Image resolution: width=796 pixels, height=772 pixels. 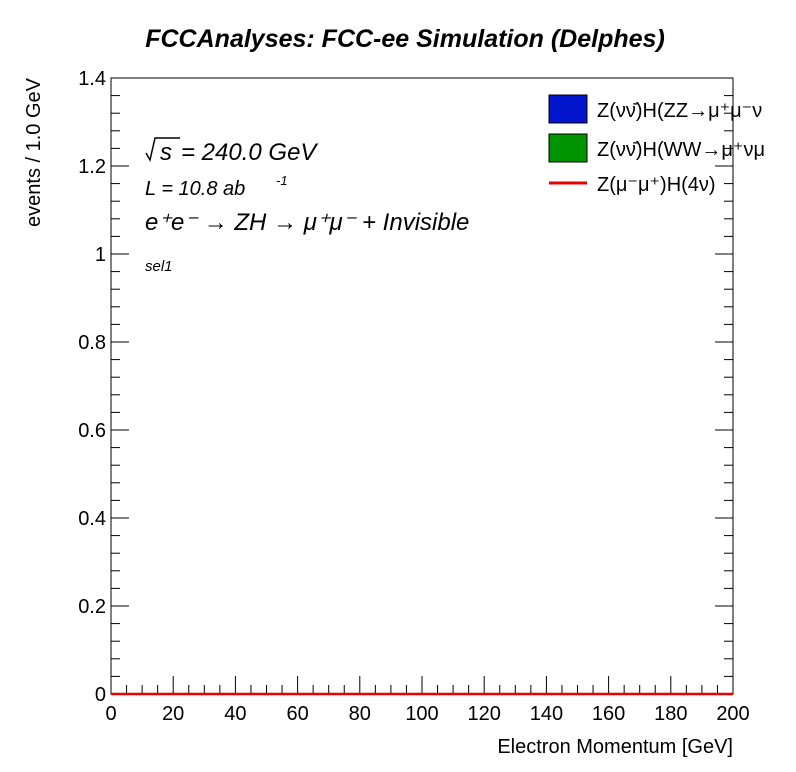 I want to click on x-tick-label: 80, so click(x=360, y=714).